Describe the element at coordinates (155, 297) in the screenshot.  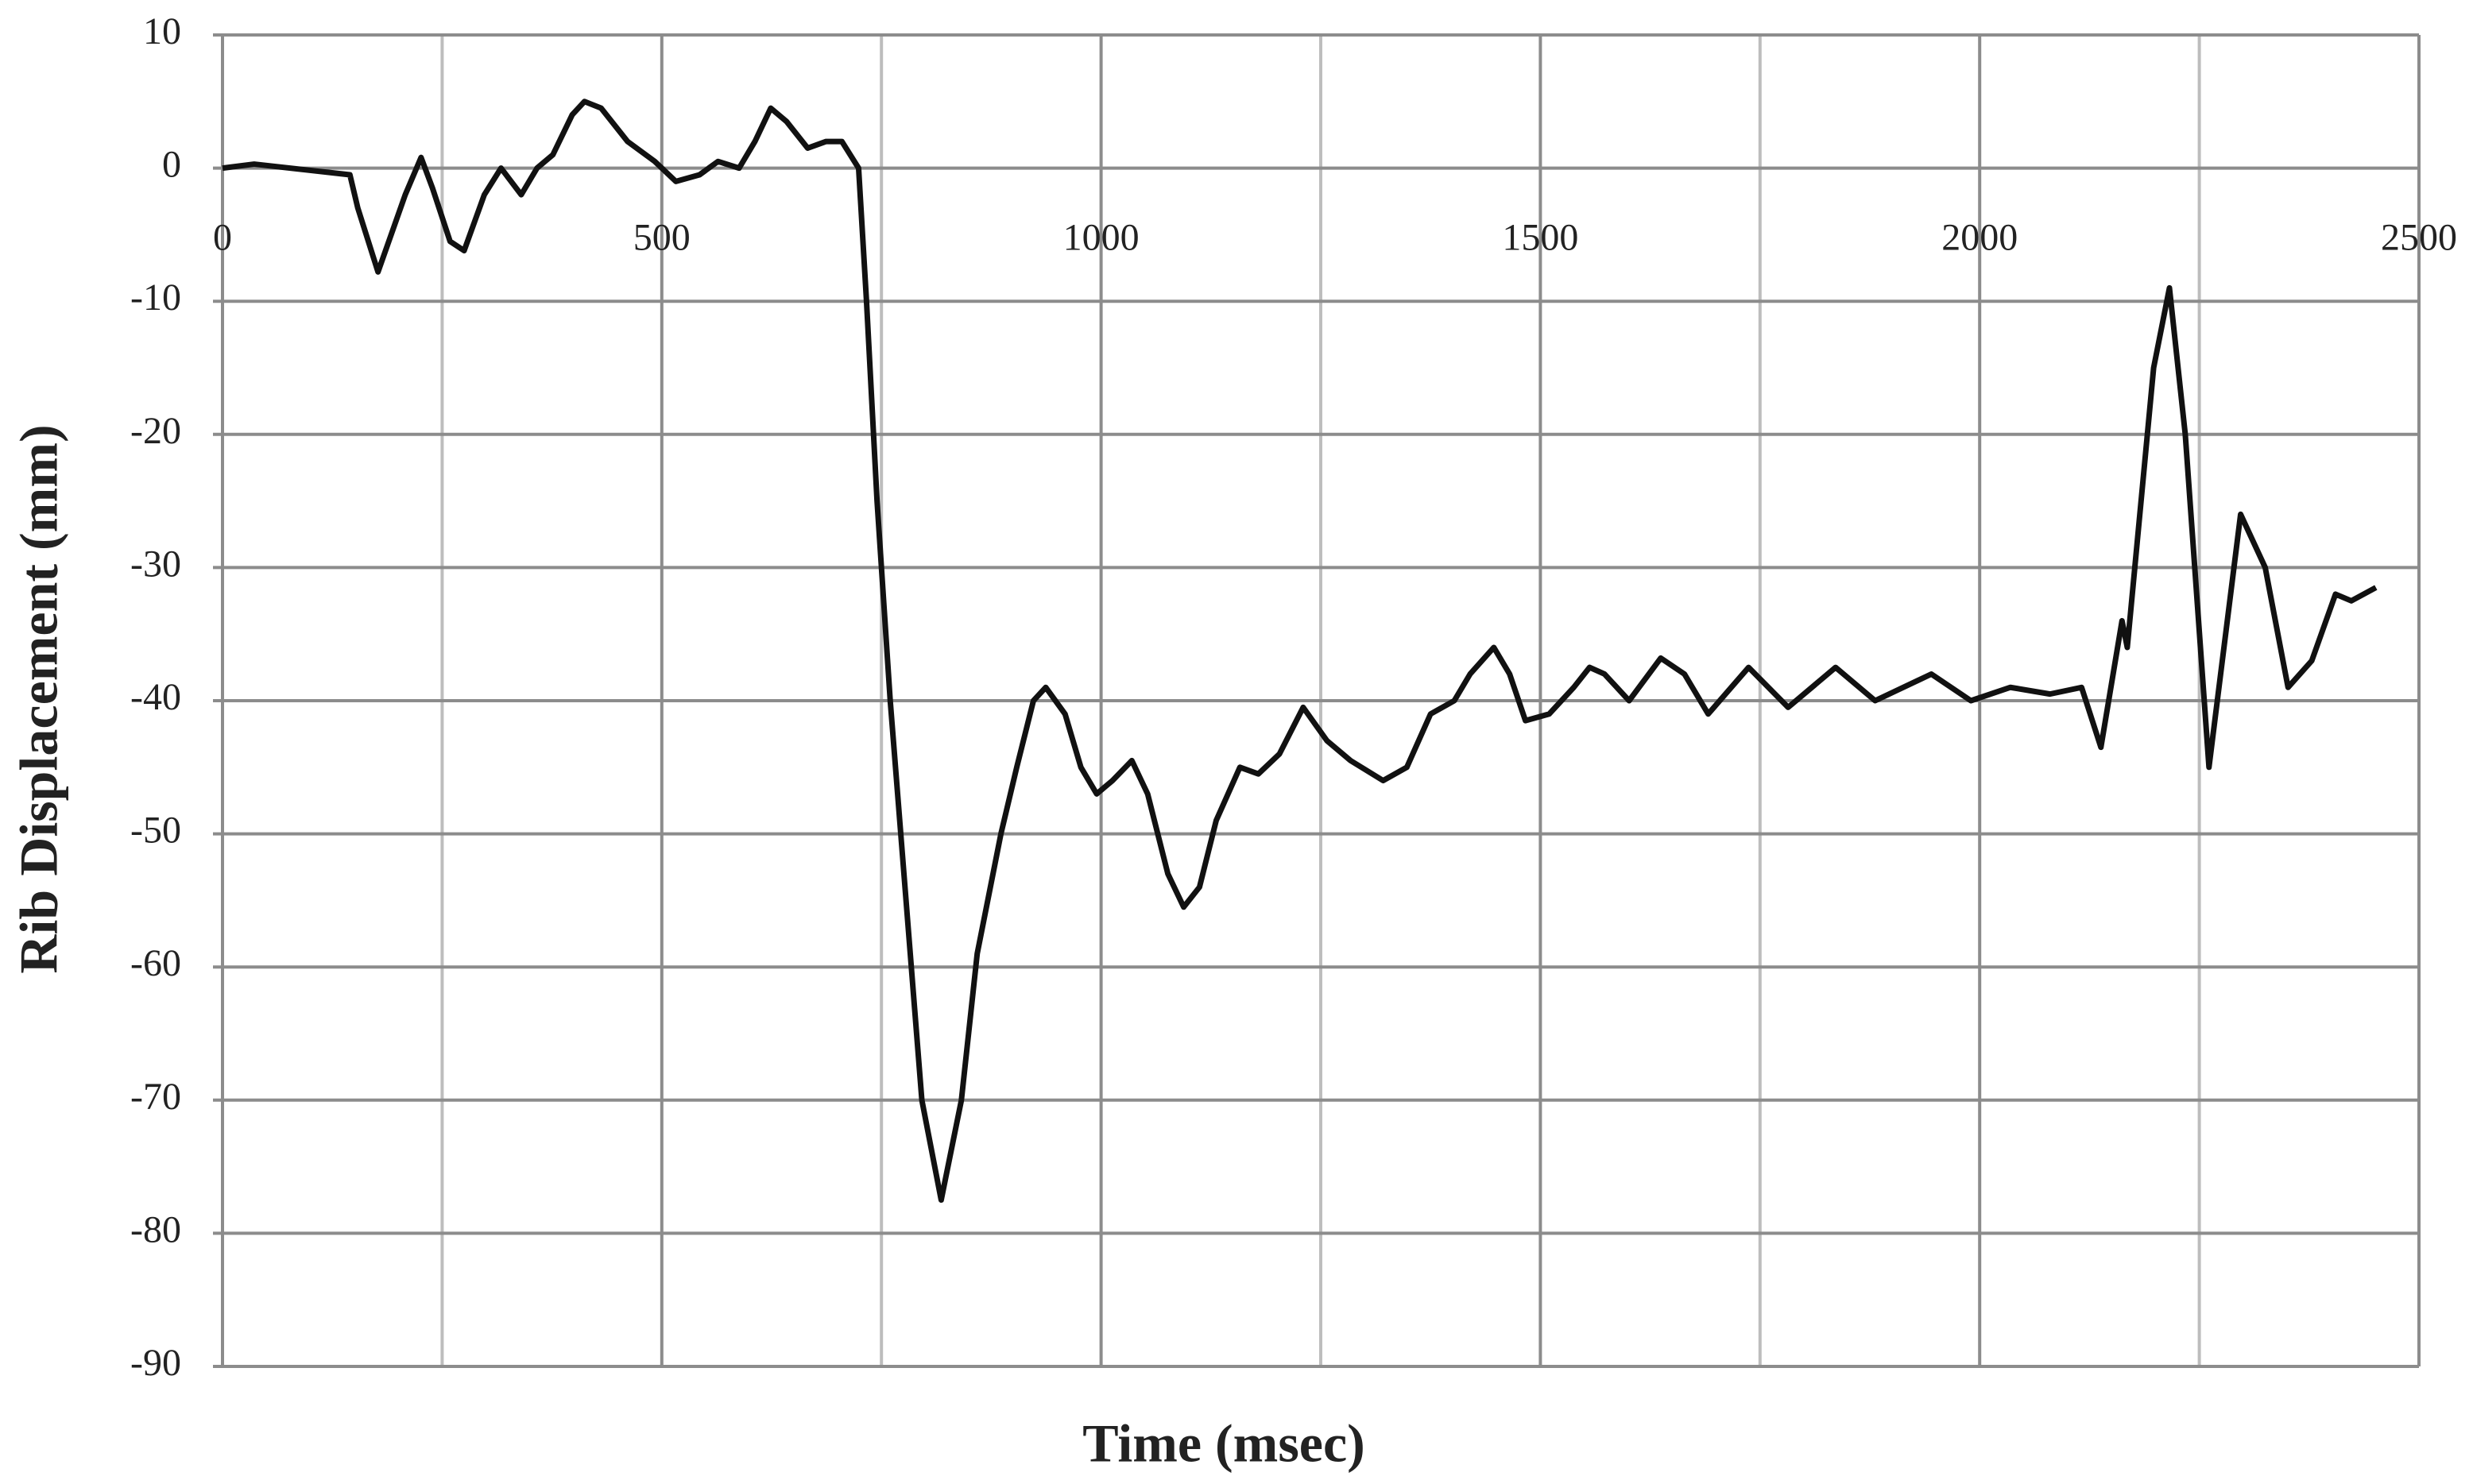
I see `y-tick-label: -10` at that location.